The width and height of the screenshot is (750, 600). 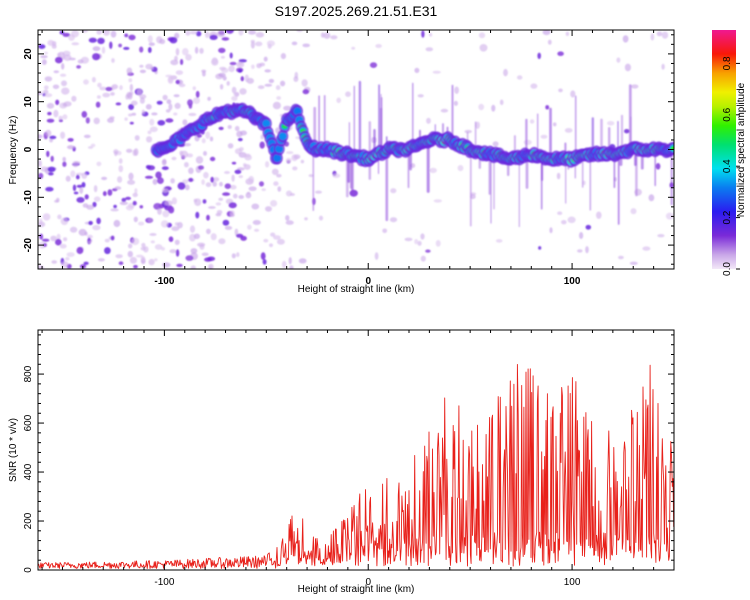 I want to click on y-tick-label: 20, so click(x=28, y=54).